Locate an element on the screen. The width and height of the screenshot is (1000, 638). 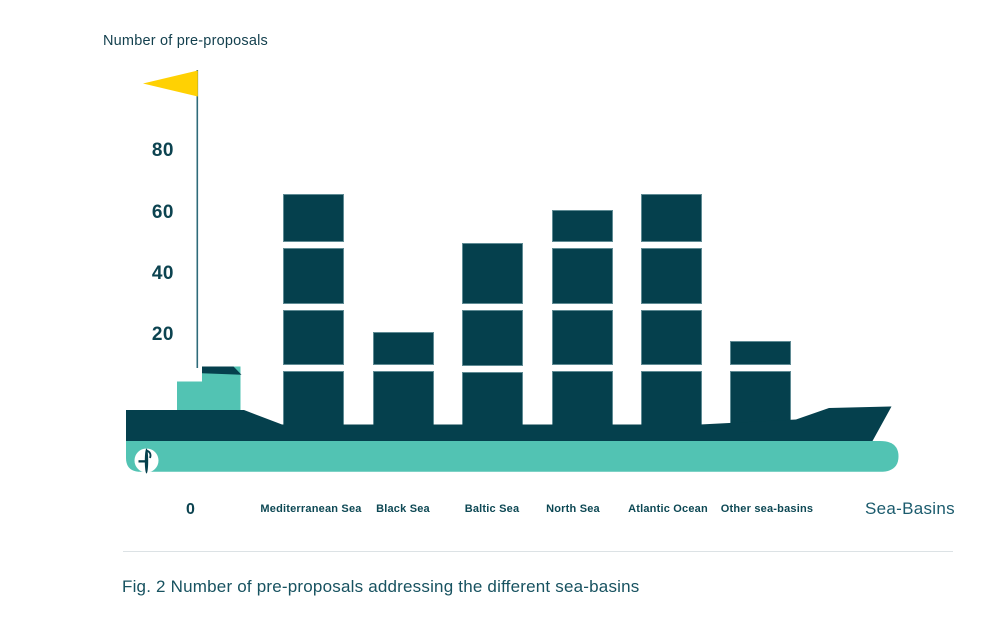
x-tick-label: Atlantic Ocean is located at coordinates (668, 509).